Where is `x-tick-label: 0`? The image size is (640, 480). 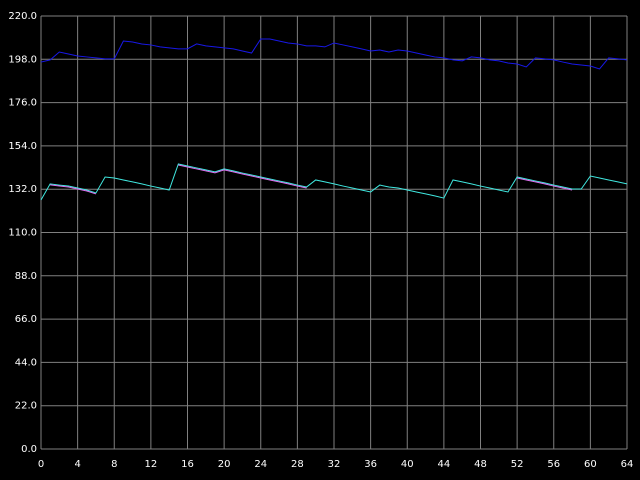 x-tick-label: 0 is located at coordinates (41, 464).